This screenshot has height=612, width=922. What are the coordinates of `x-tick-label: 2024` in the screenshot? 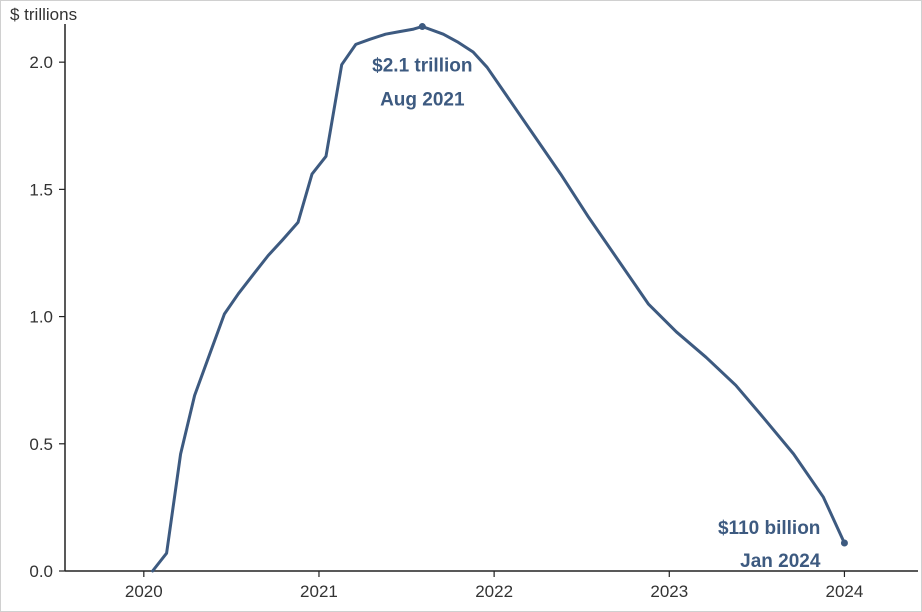 It's located at (845, 591).